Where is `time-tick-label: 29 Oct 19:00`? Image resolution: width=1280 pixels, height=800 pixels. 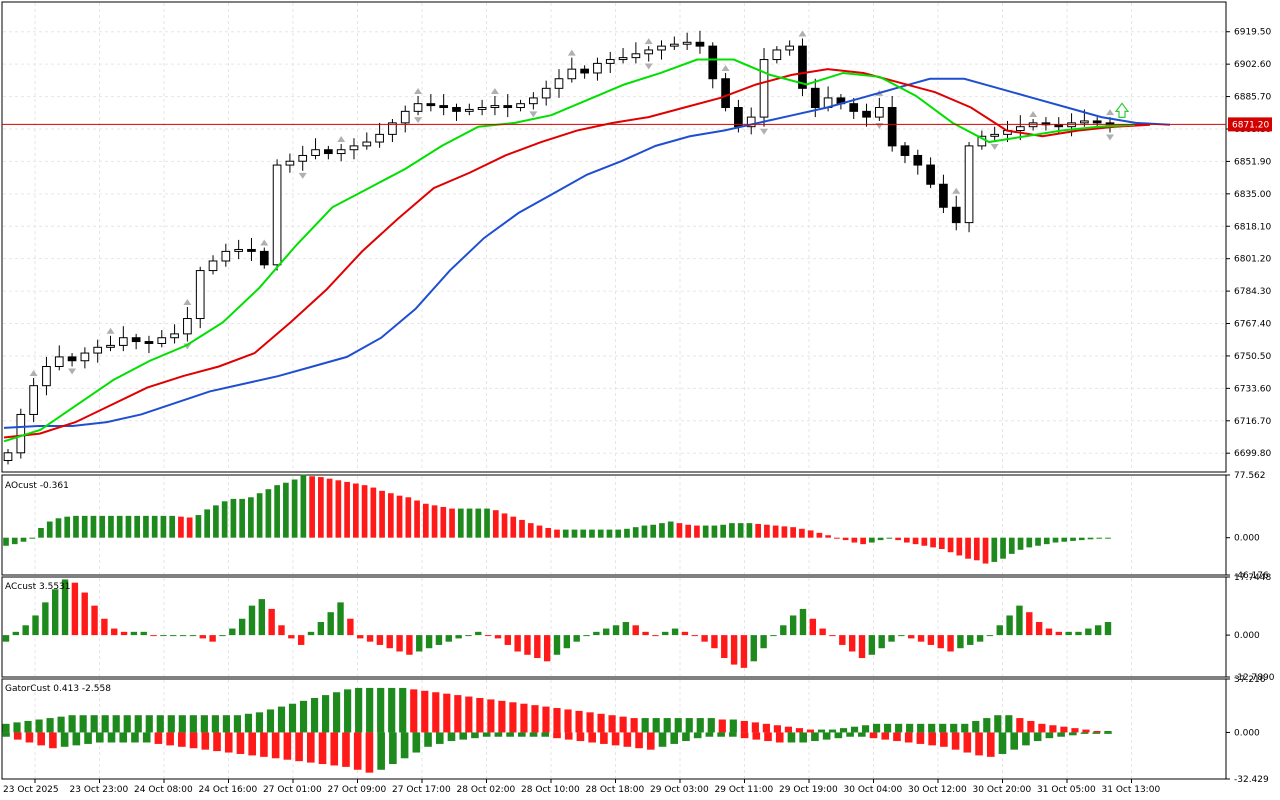
time-tick-label: 29 Oct 19:00 is located at coordinates (808, 790).